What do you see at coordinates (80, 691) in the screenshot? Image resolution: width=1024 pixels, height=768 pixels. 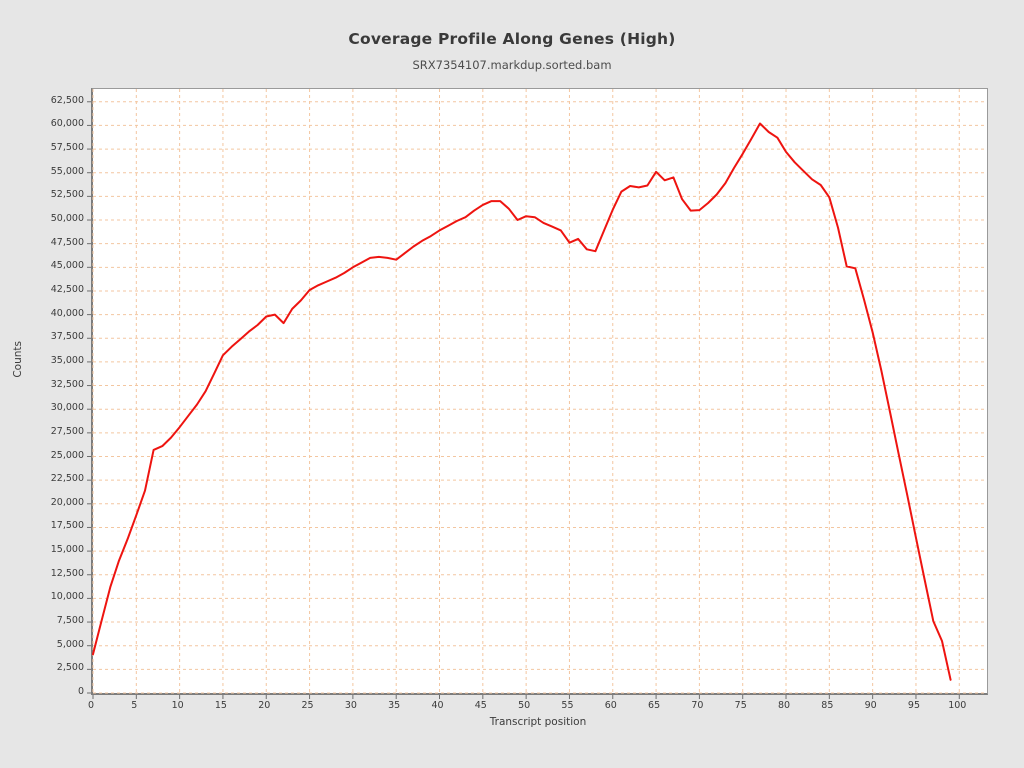 I see `y-tick-label: 0` at bounding box center [80, 691].